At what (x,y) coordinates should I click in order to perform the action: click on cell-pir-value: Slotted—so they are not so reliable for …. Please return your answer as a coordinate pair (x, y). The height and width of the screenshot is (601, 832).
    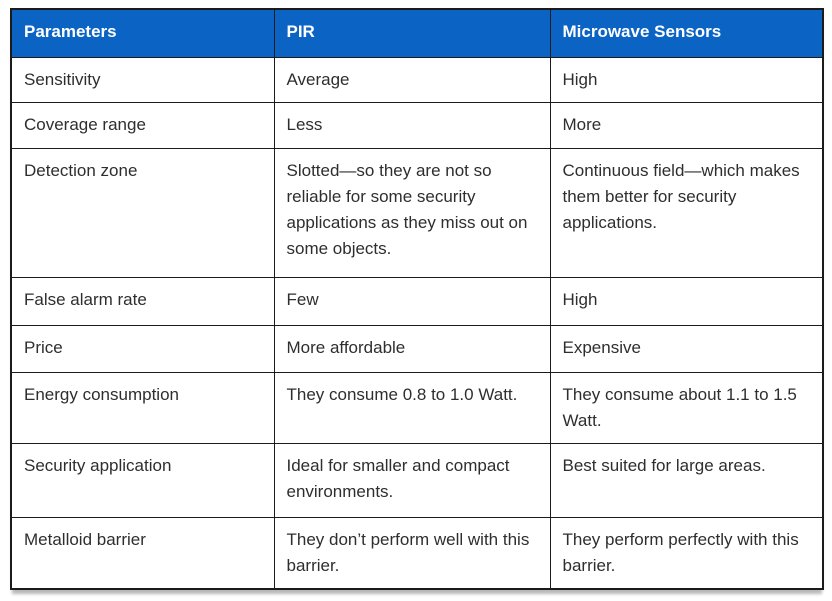
    Looking at the image, I should click on (412, 212).